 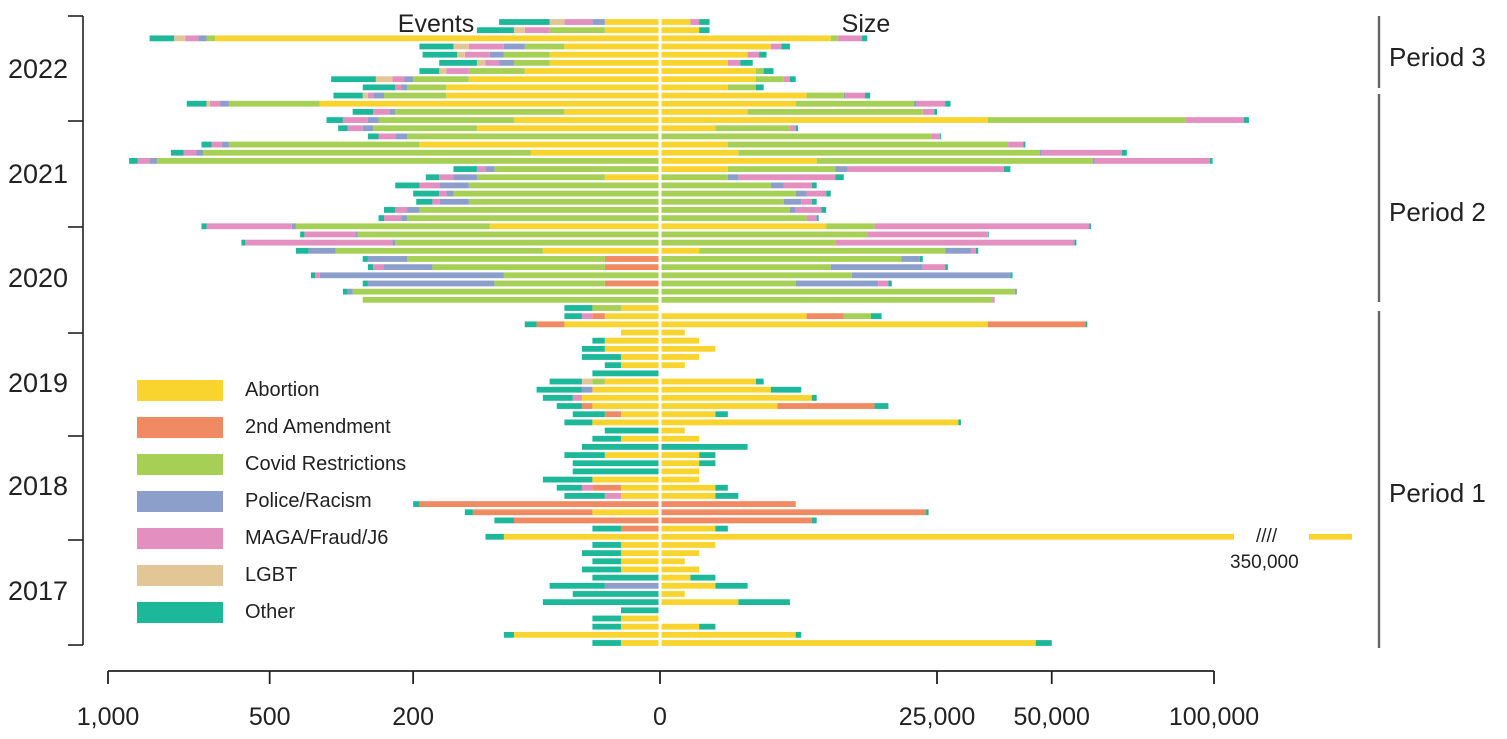 What do you see at coordinates (866, 24) in the screenshot?
I see `size-panel-label: Size` at bounding box center [866, 24].